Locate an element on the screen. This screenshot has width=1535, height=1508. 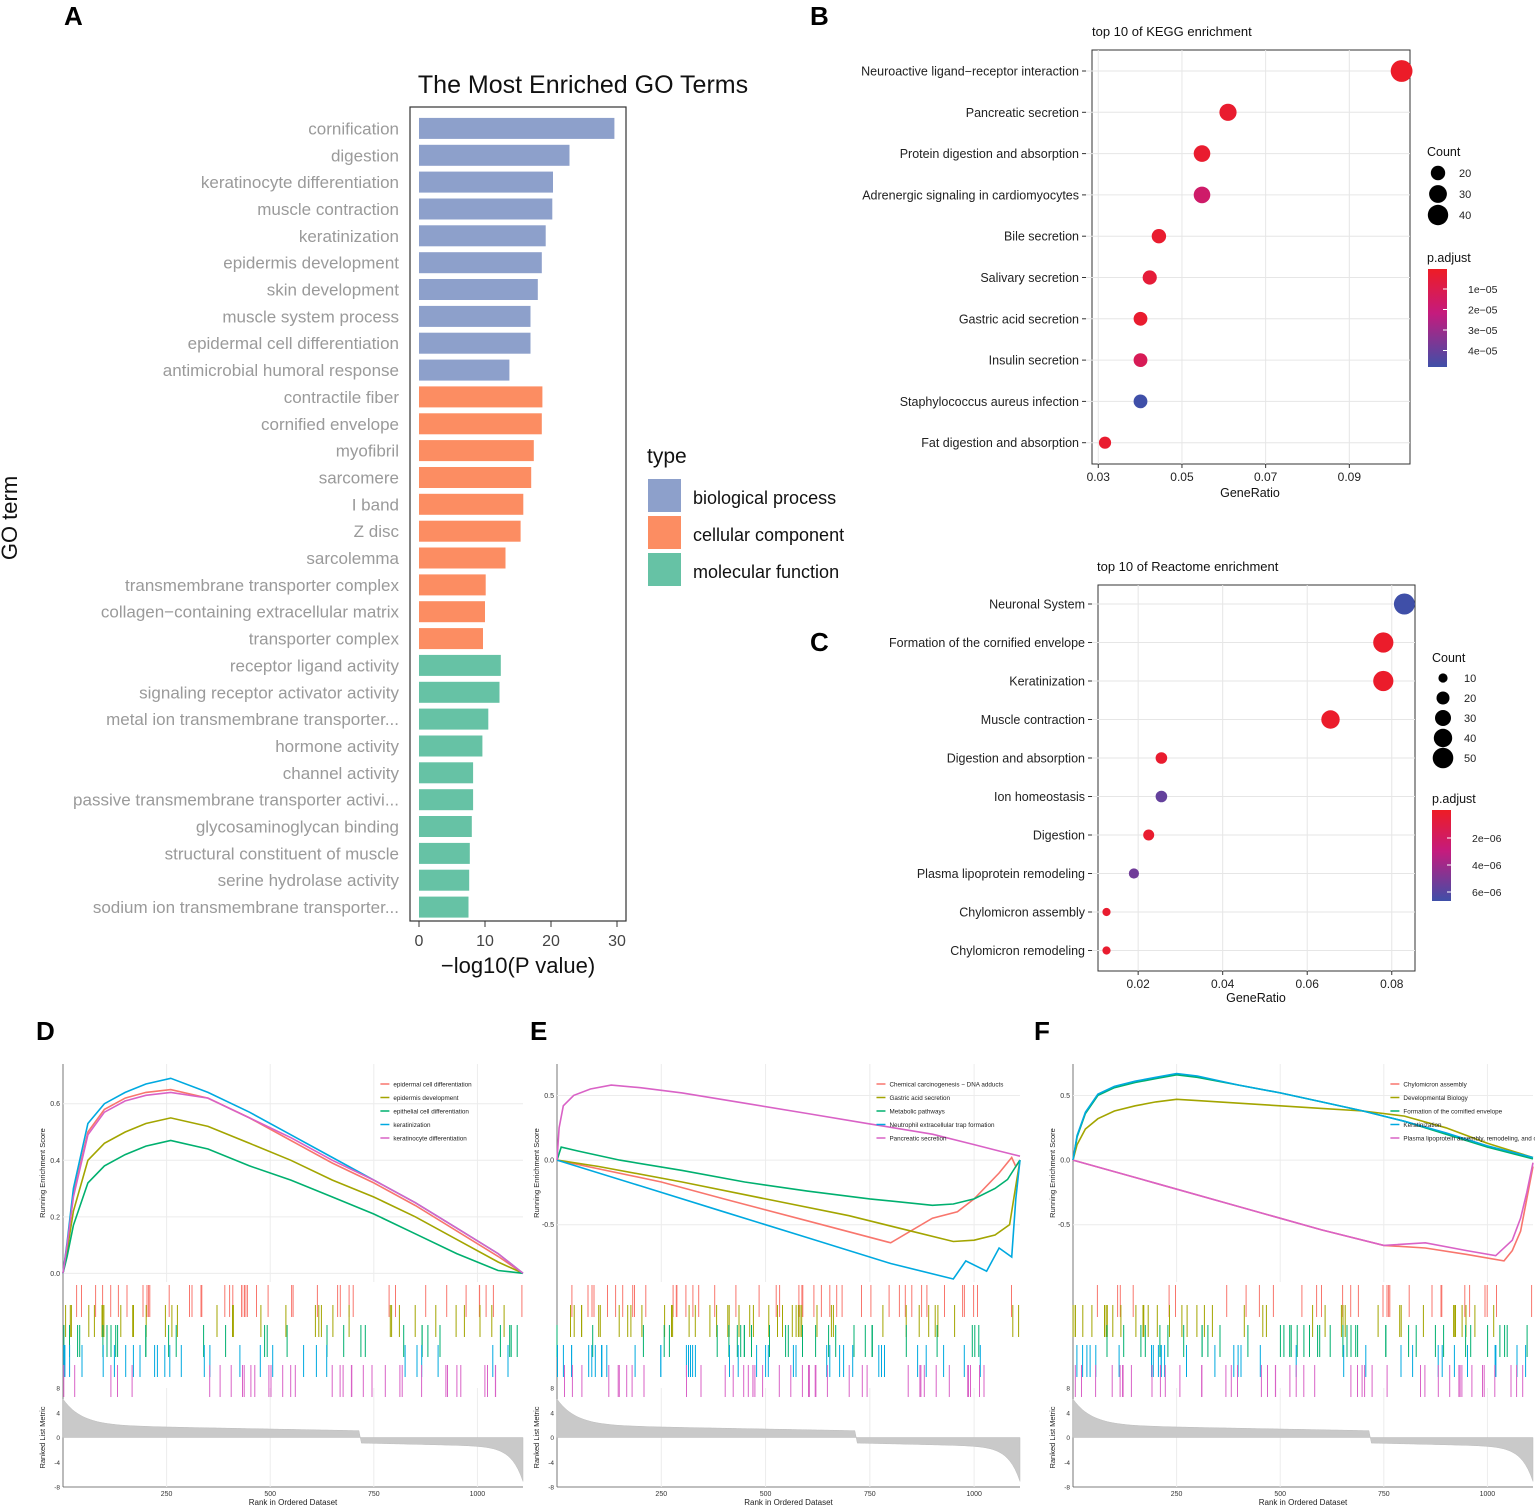
reactome-point-formation-of-the-cornified-envelope is located at coordinates (1383, 642).